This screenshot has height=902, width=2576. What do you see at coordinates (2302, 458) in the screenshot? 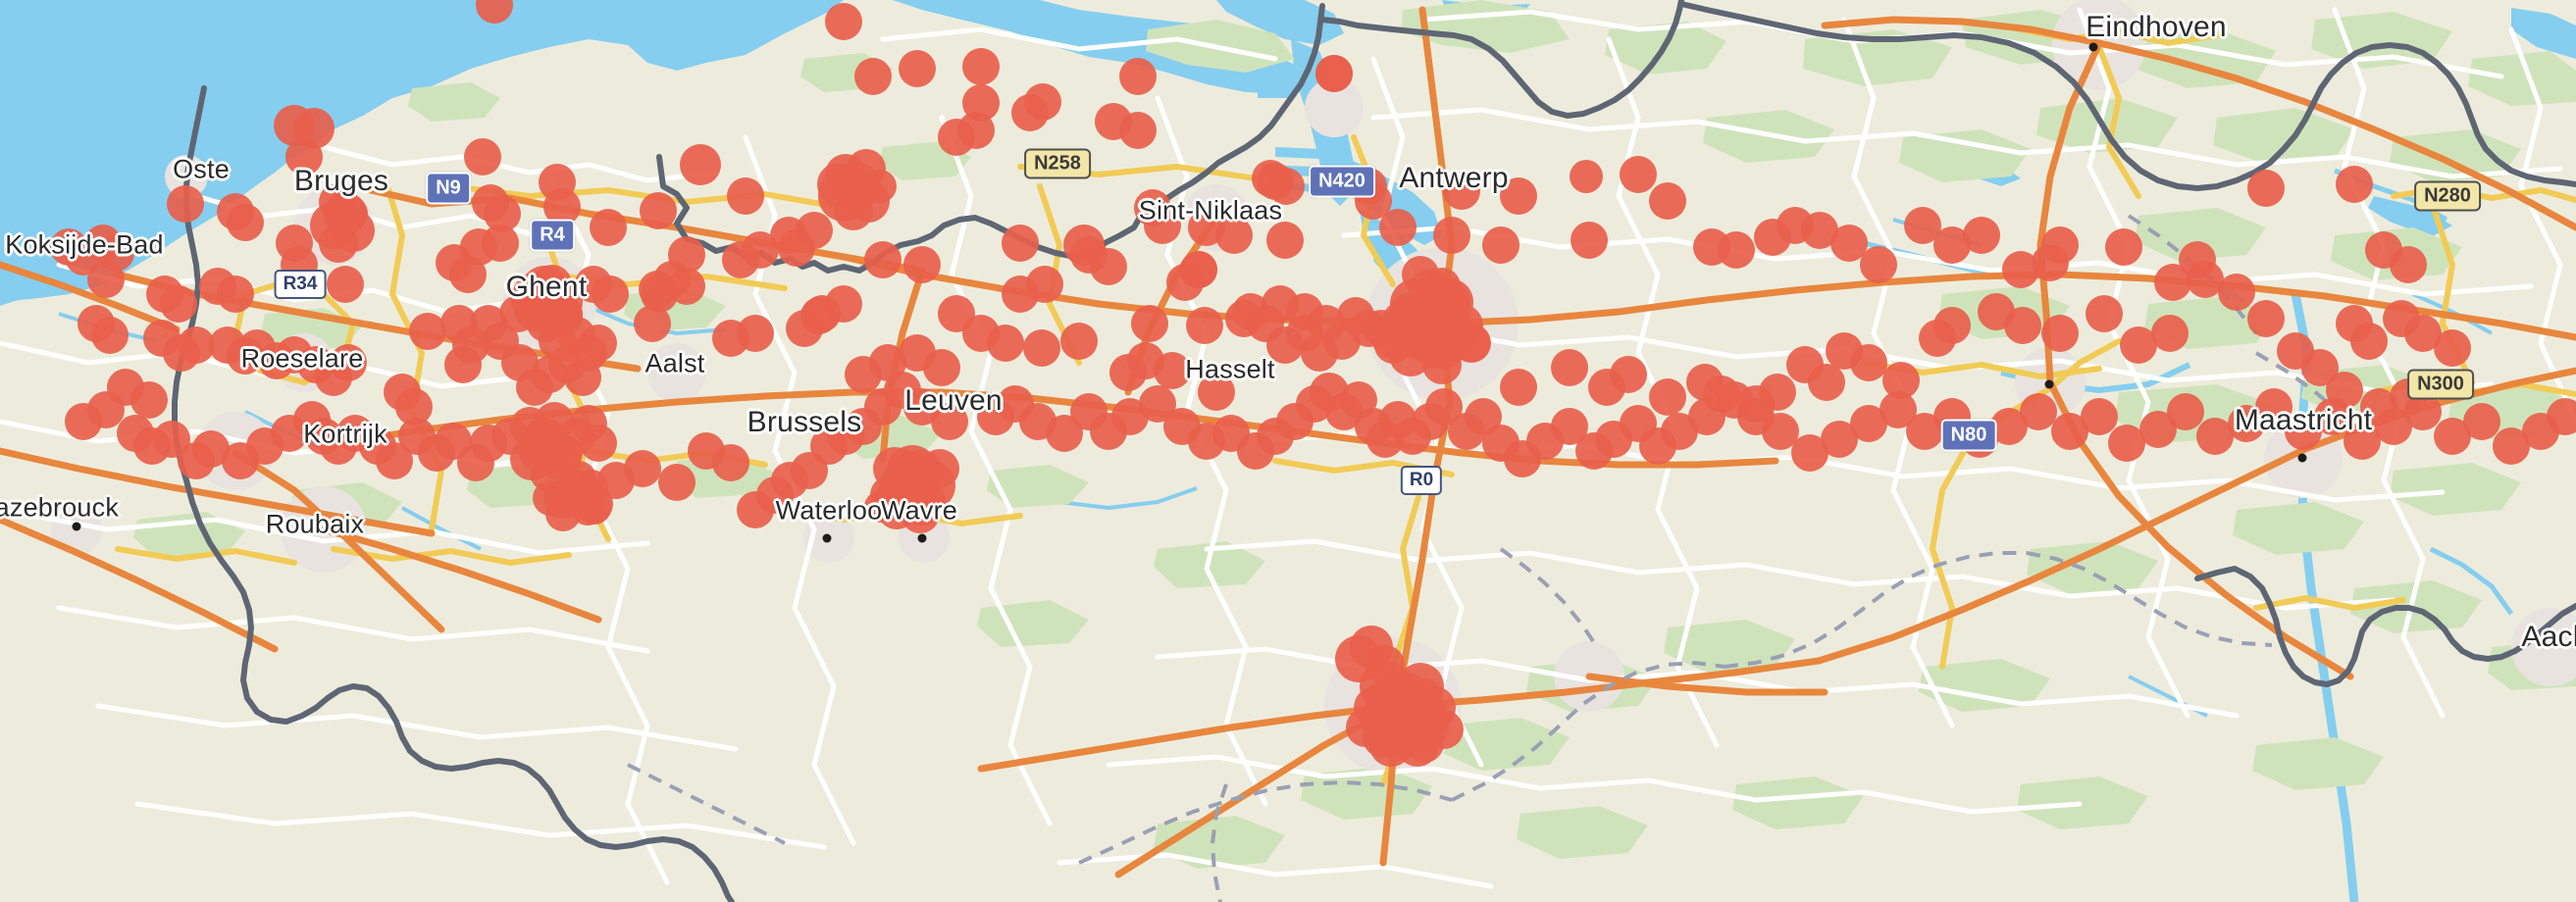
I see `place-dot-maastricht` at bounding box center [2302, 458].